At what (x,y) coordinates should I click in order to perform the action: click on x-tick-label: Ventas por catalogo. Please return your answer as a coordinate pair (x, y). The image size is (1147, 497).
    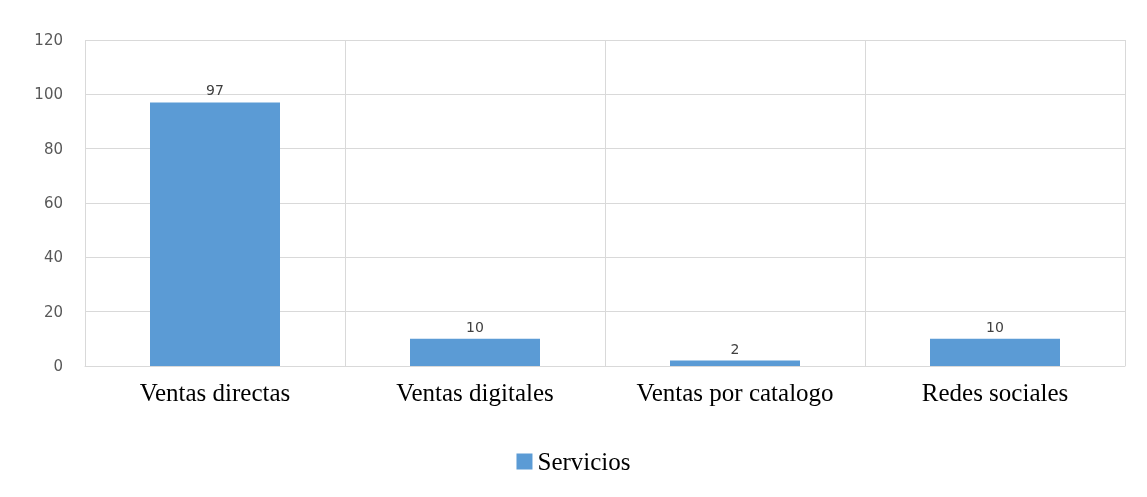
    Looking at the image, I should click on (735, 392).